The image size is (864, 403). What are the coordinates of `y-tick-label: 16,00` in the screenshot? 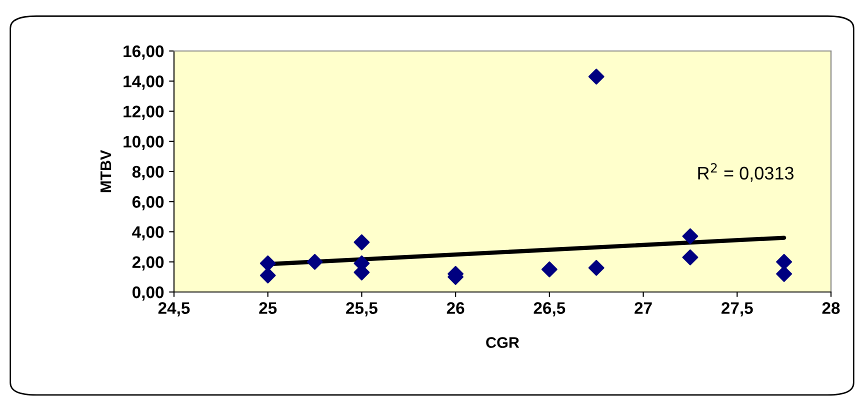 It's located at (144, 52).